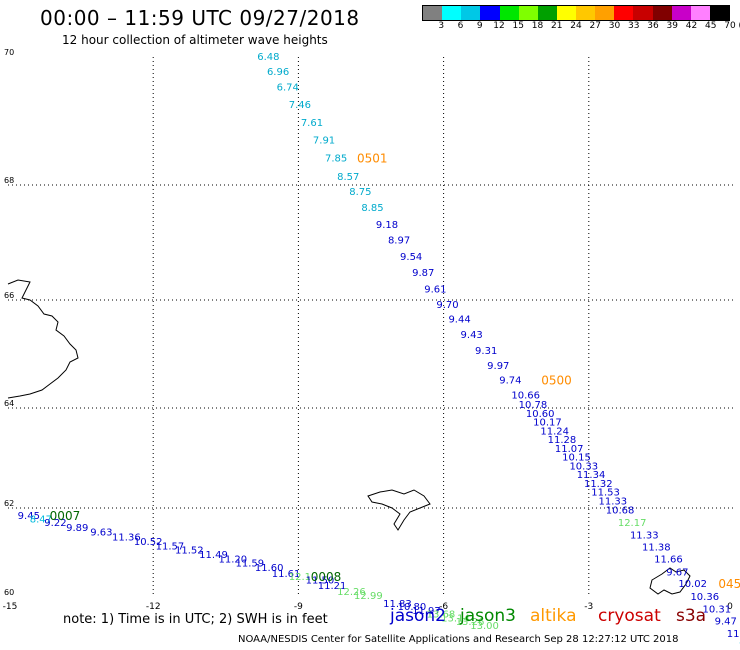 Image resolution: width=740 pixels, height=650 pixels. Describe the element at coordinates (126, 537) in the screenshot. I see `wave-height-value: 11.36` at that location.